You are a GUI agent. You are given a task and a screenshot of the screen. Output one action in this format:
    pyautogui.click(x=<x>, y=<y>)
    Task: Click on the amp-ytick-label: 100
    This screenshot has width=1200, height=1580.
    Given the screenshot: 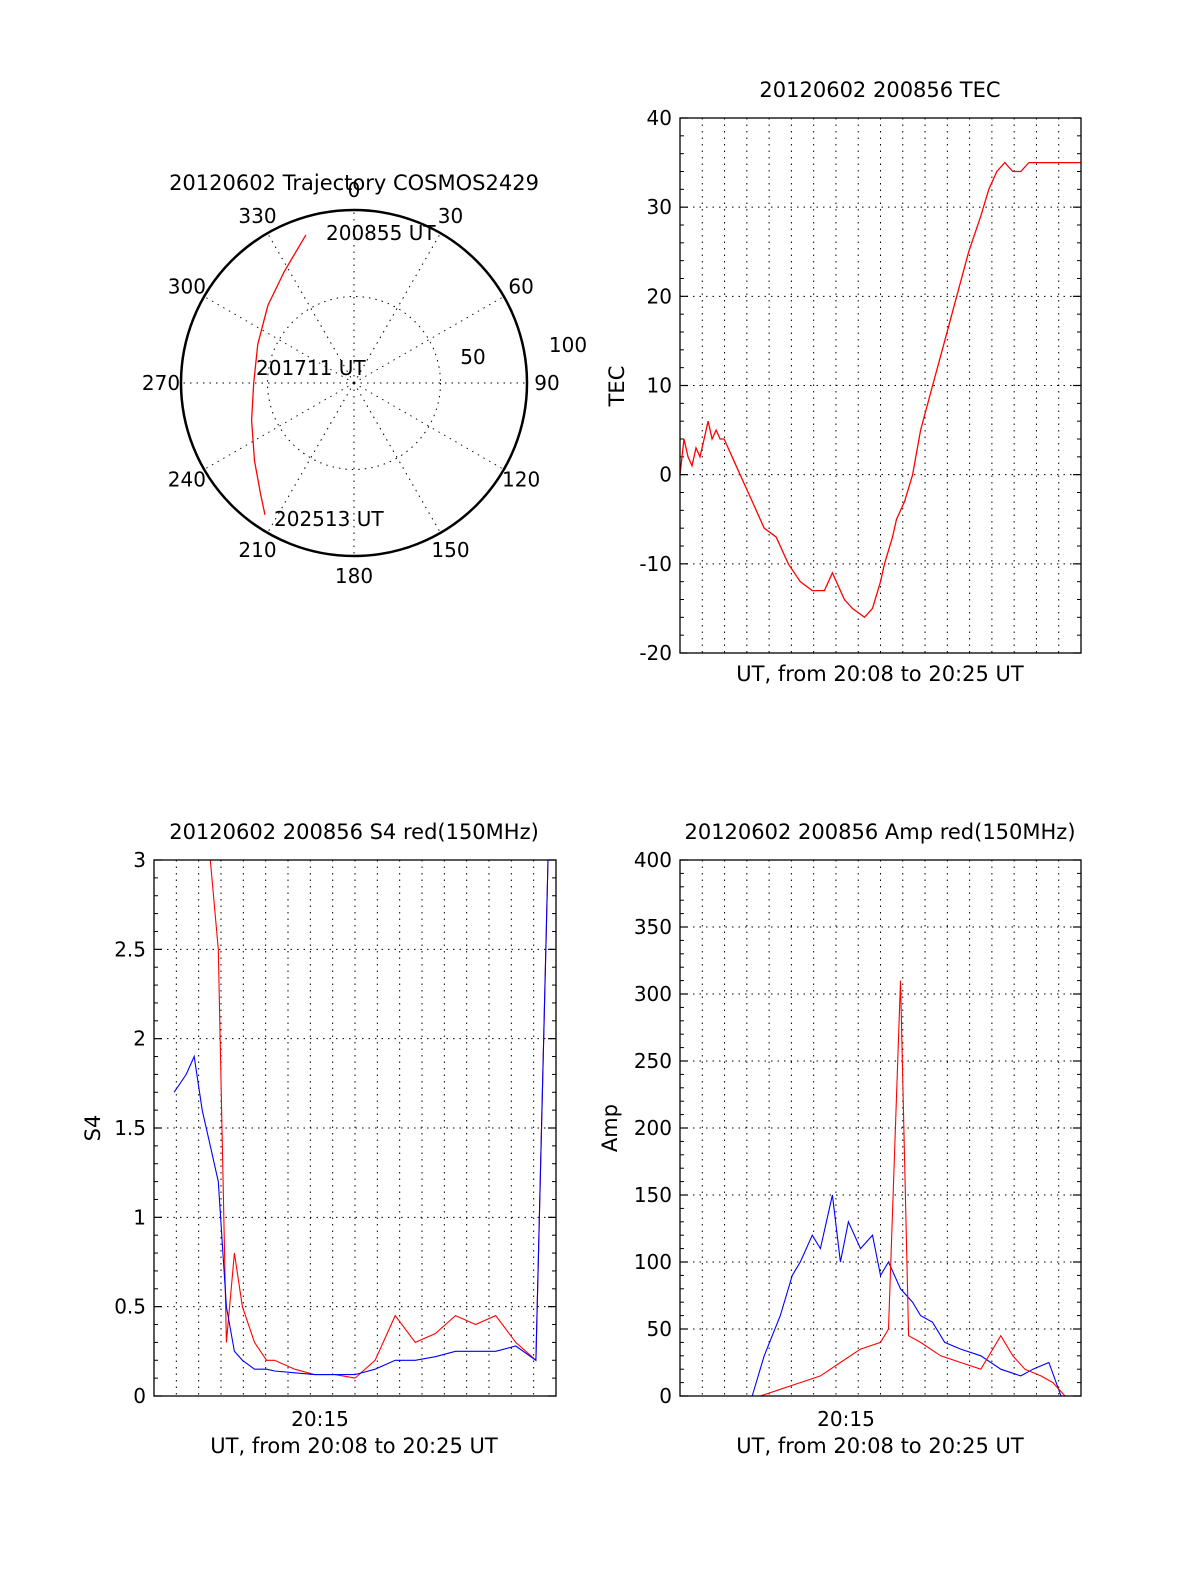 What is the action you would take?
    pyautogui.click(x=653, y=1262)
    